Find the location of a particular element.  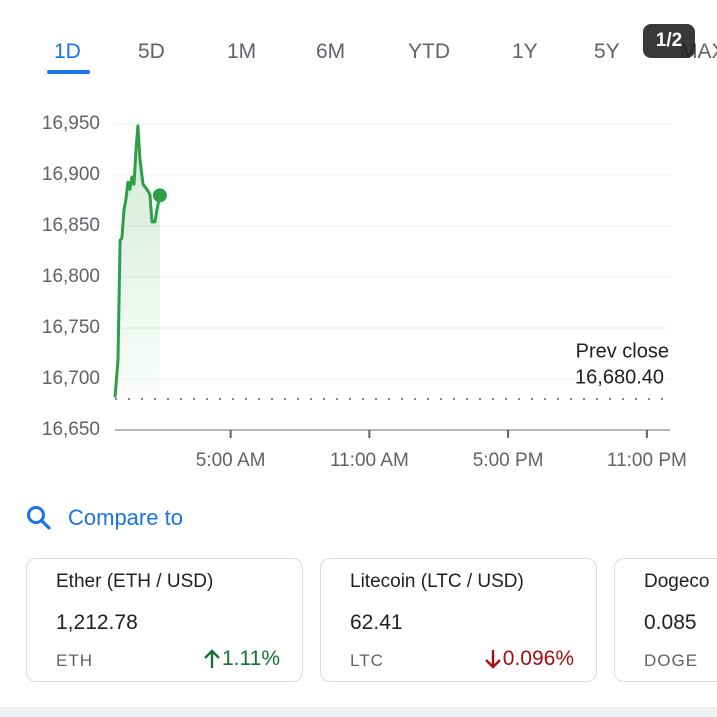

card-name: Ether (ETH / USD) is located at coordinates (135, 581).